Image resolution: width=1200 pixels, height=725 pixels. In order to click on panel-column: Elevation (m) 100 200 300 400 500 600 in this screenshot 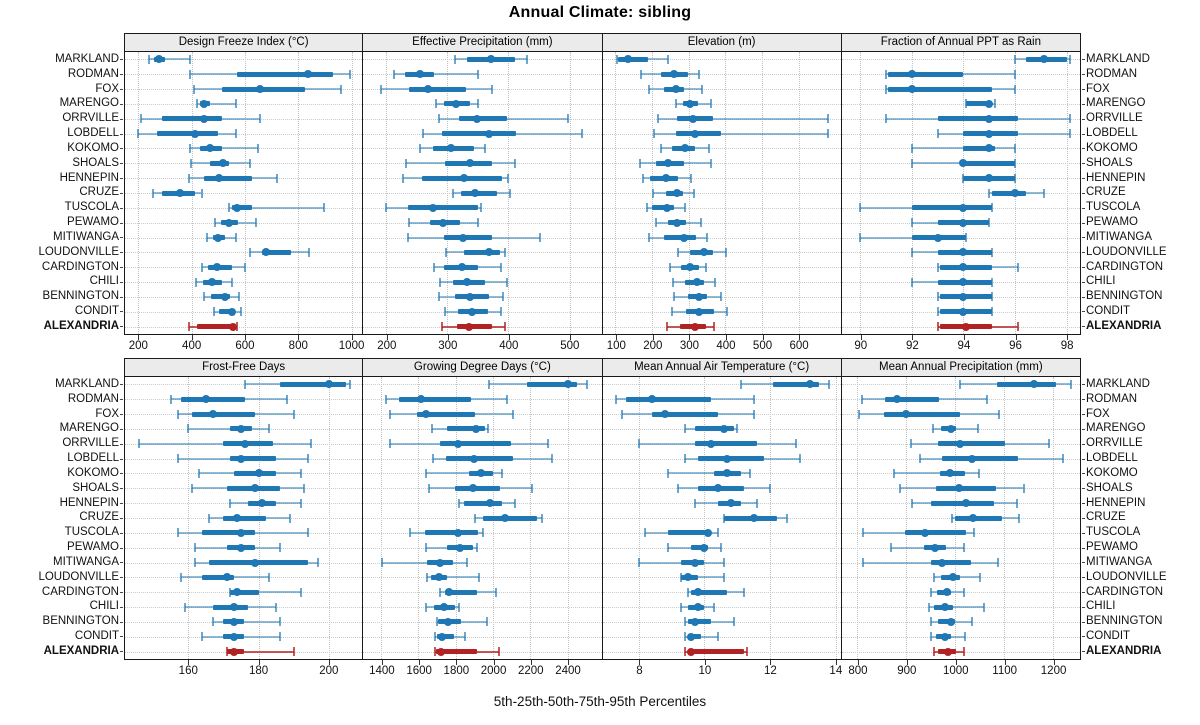, I will do `click(722, 194)`.